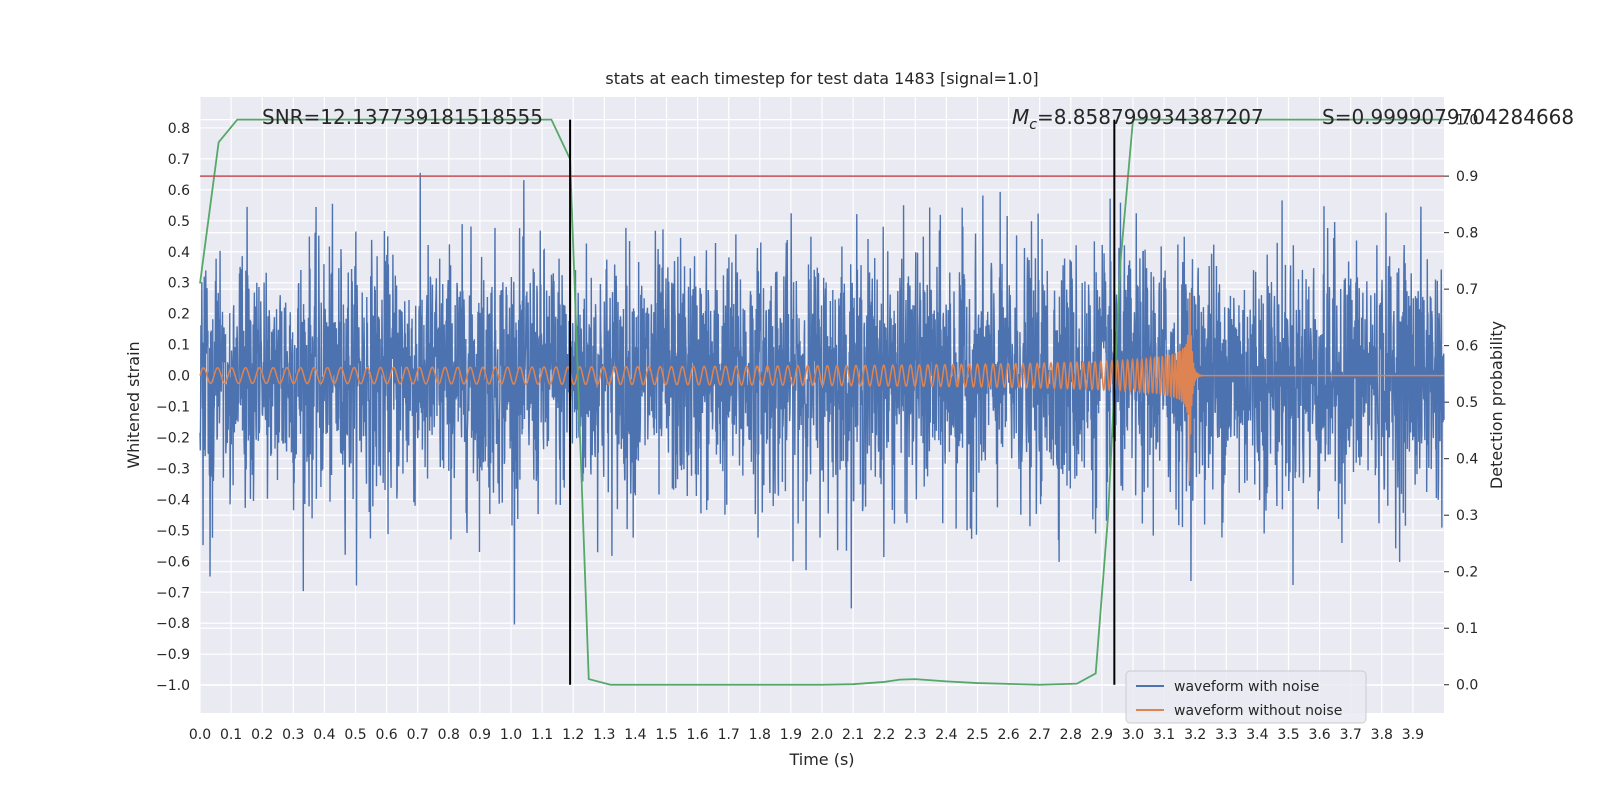 This screenshot has height=800, width=1600. I want to click on x-tick-label: 1.0, so click(511, 735).